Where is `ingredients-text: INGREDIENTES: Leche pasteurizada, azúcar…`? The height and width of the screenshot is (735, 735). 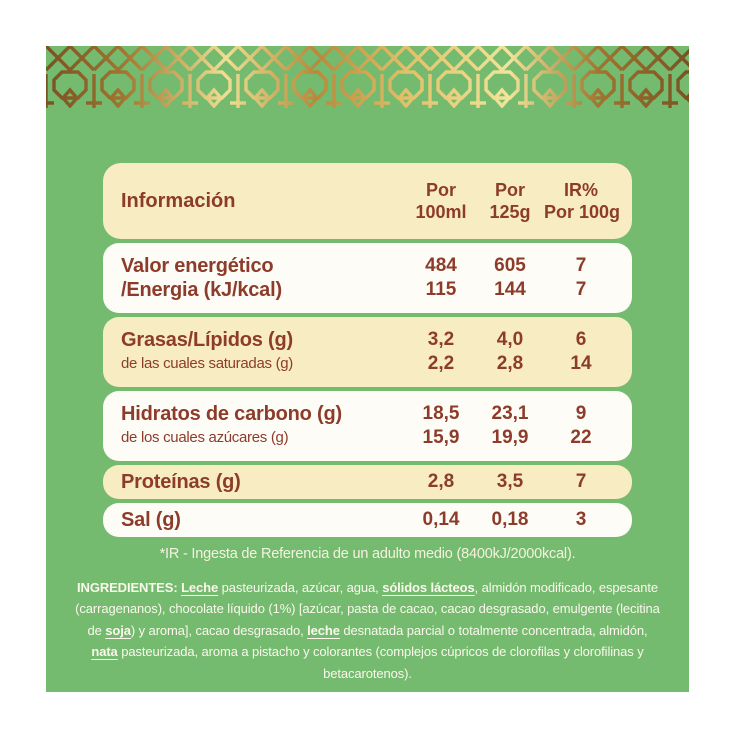
ingredients-text: INGREDIENTES: Leche pasteurizada, azúcar… is located at coordinates (367, 630).